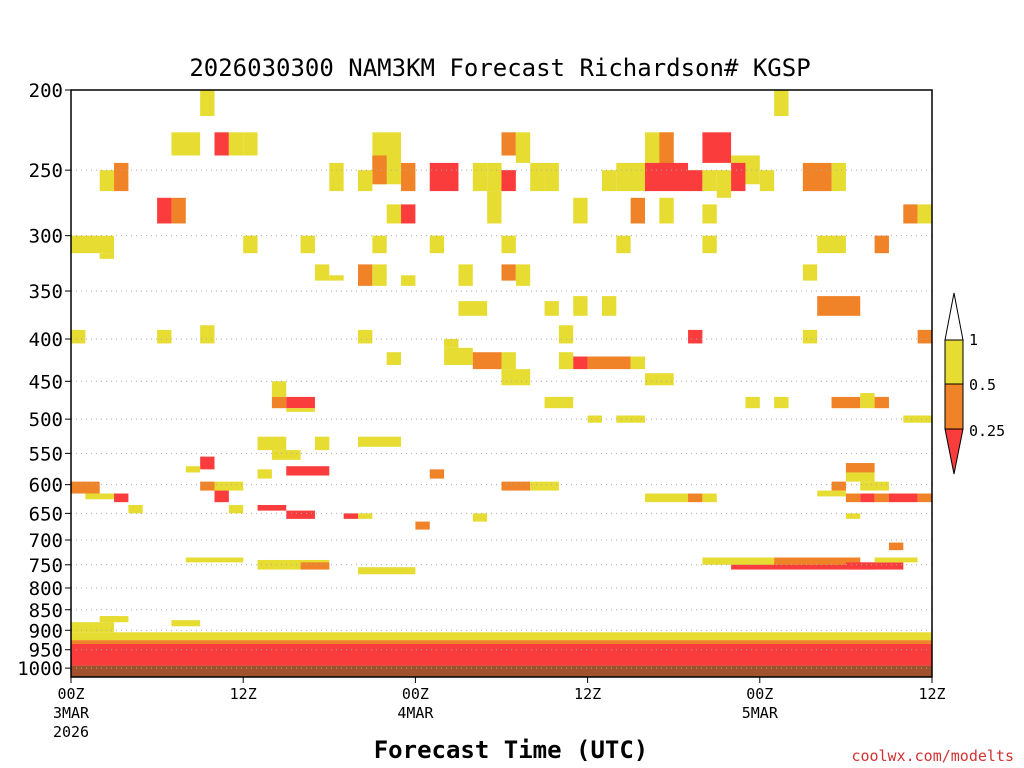 This screenshot has height=768, width=1024. Describe the element at coordinates (46, 292) in the screenshot. I see `y-tick-label-350: 350` at that location.